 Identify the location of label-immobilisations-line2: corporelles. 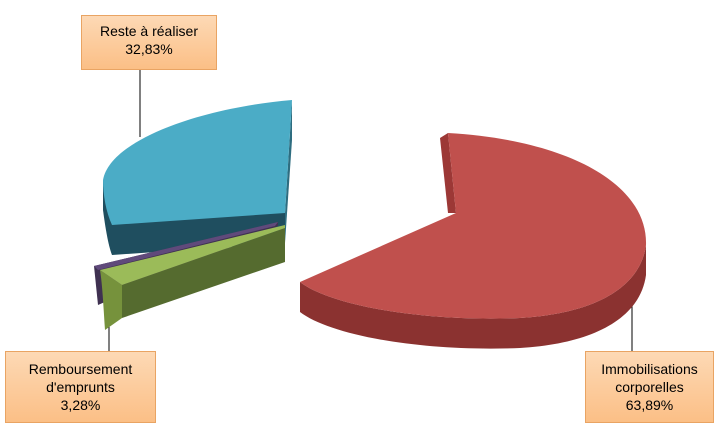
(649, 387).